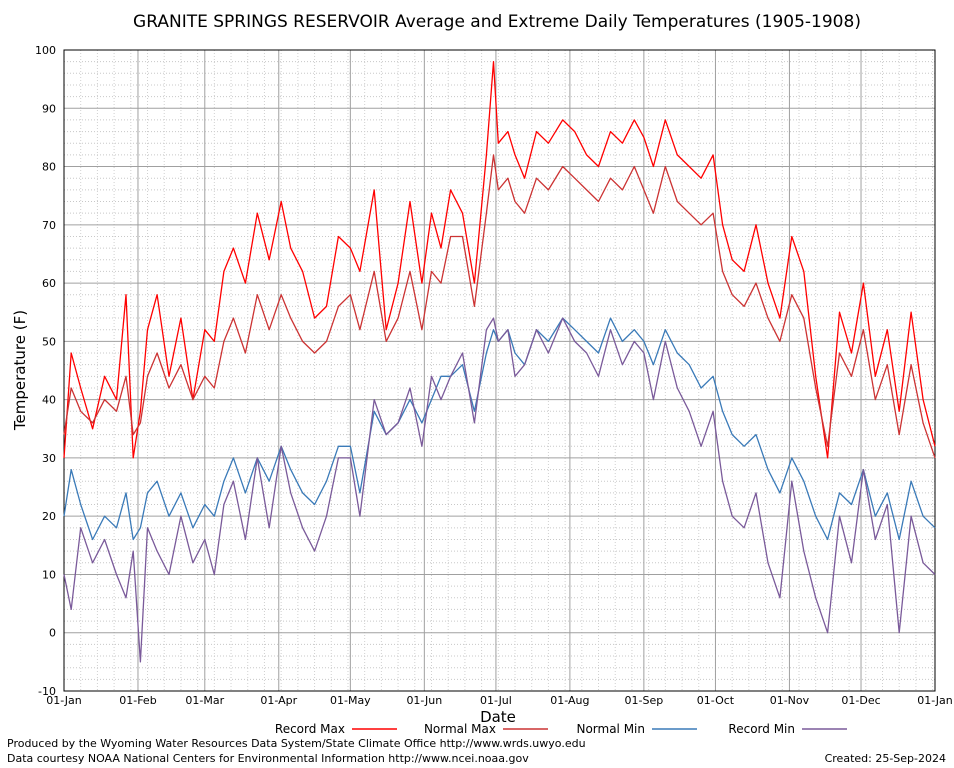 The image size is (954, 768). What do you see at coordinates (310, 729) in the screenshot?
I see `legend-label-record-max: Record Max` at bounding box center [310, 729].